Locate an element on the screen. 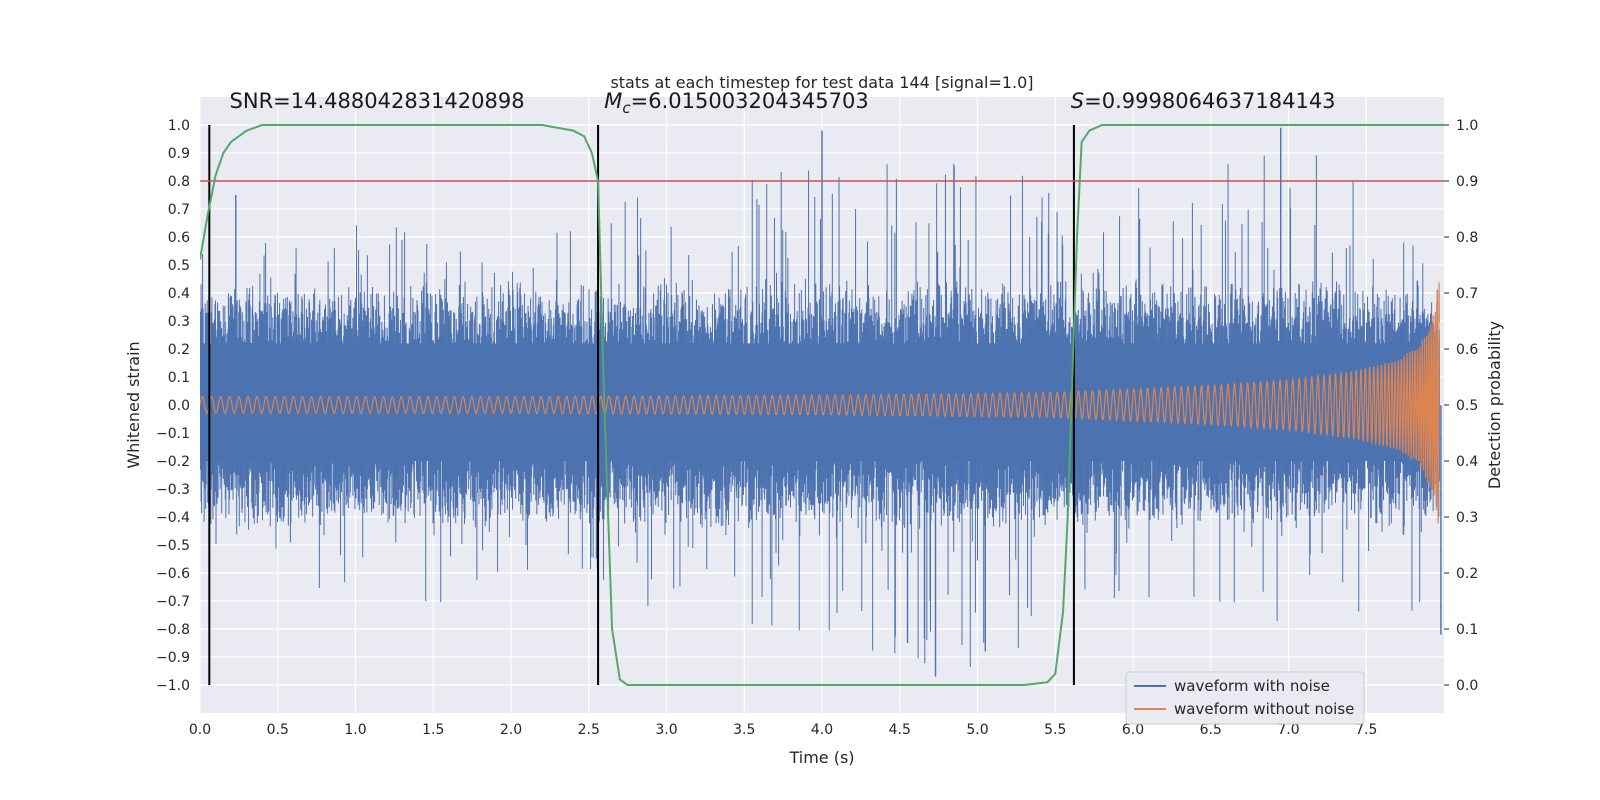 The height and width of the screenshot is (800, 1600). y2-tick-label: 0.6 is located at coordinates (1467, 350).